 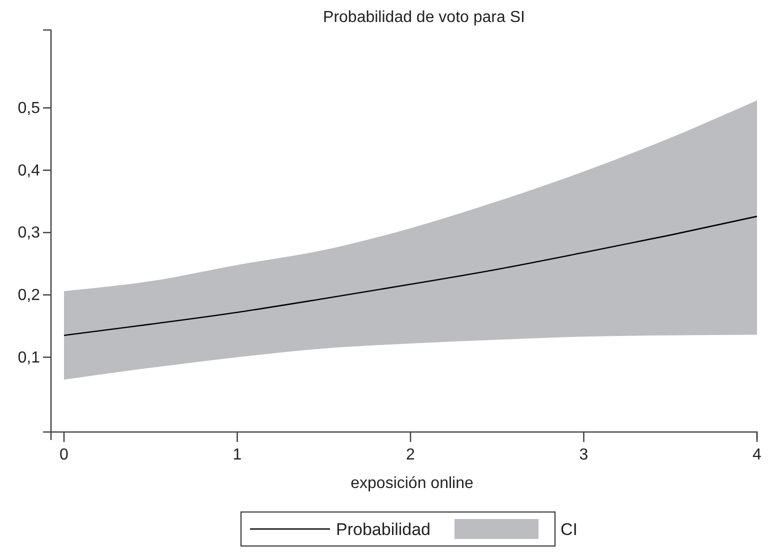 I want to click on x-tick-label: 2, so click(x=411, y=455).